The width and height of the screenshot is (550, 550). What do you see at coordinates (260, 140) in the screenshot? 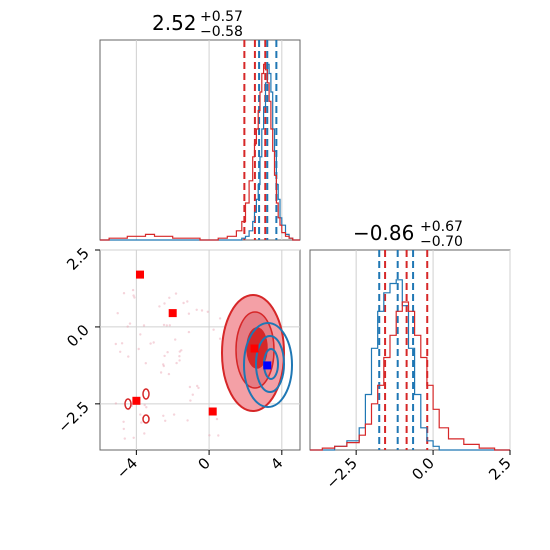
I see `quantile-lines-marginal-x` at bounding box center [260, 140].